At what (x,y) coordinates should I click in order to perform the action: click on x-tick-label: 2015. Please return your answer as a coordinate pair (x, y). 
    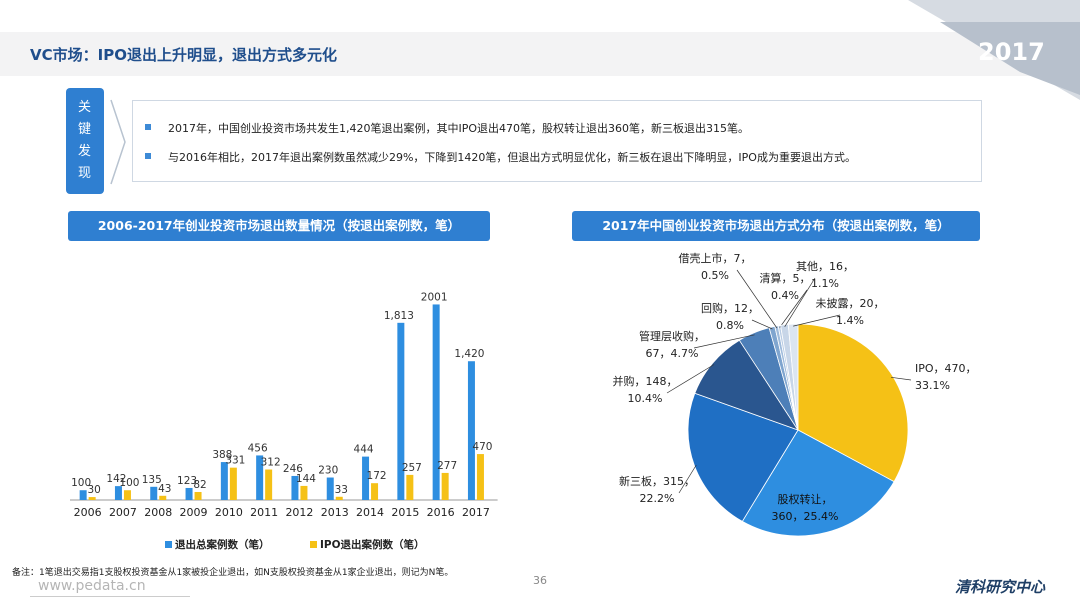
    Looking at the image, I should click on (405, 512).